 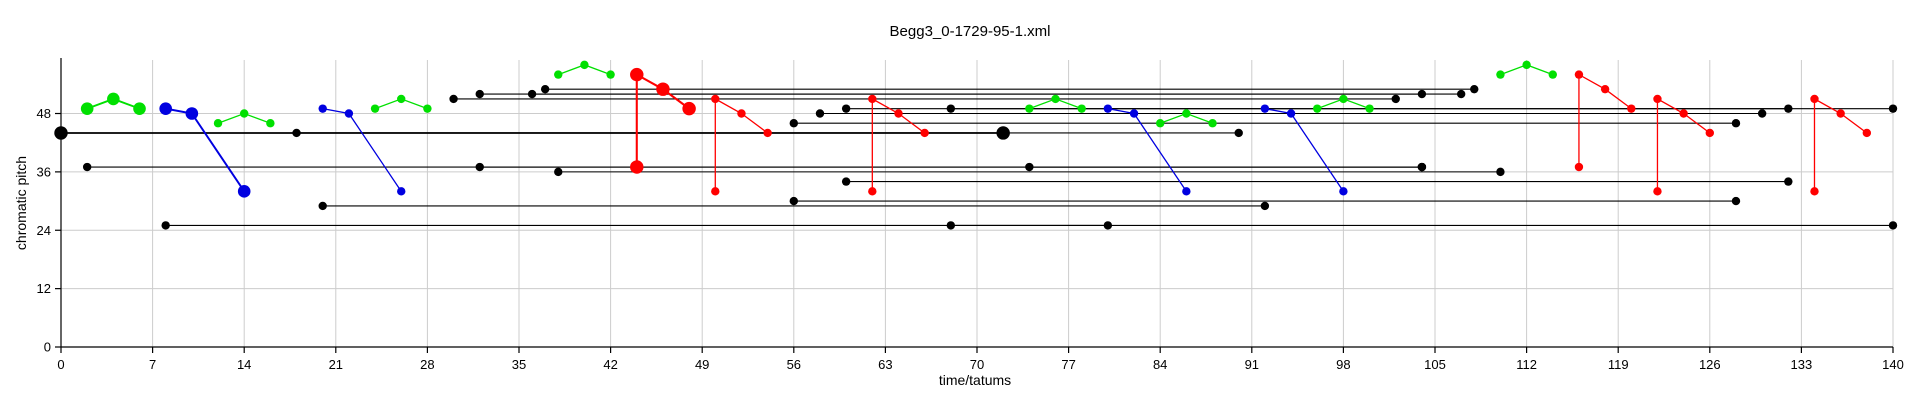 I want to click on x-tick-label-0: 0, so click(x=60, y=364).